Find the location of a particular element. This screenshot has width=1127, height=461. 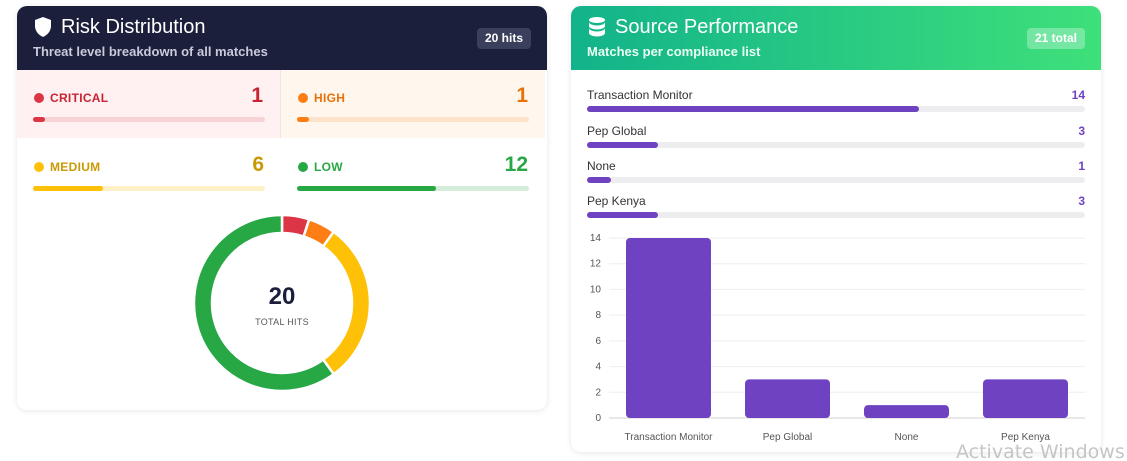

x-tick-label: None is located at coordinates (907, 437).